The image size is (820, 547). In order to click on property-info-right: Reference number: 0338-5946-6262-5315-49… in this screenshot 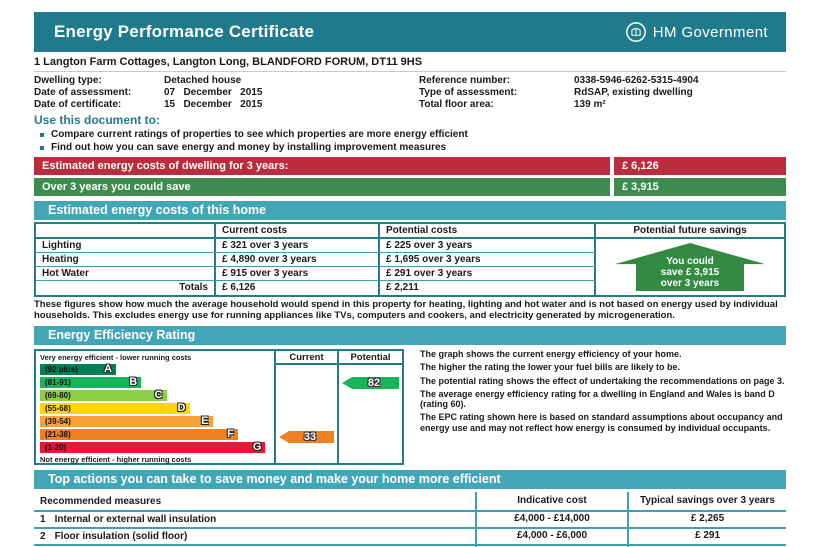, I will do `click(602, 92)`.